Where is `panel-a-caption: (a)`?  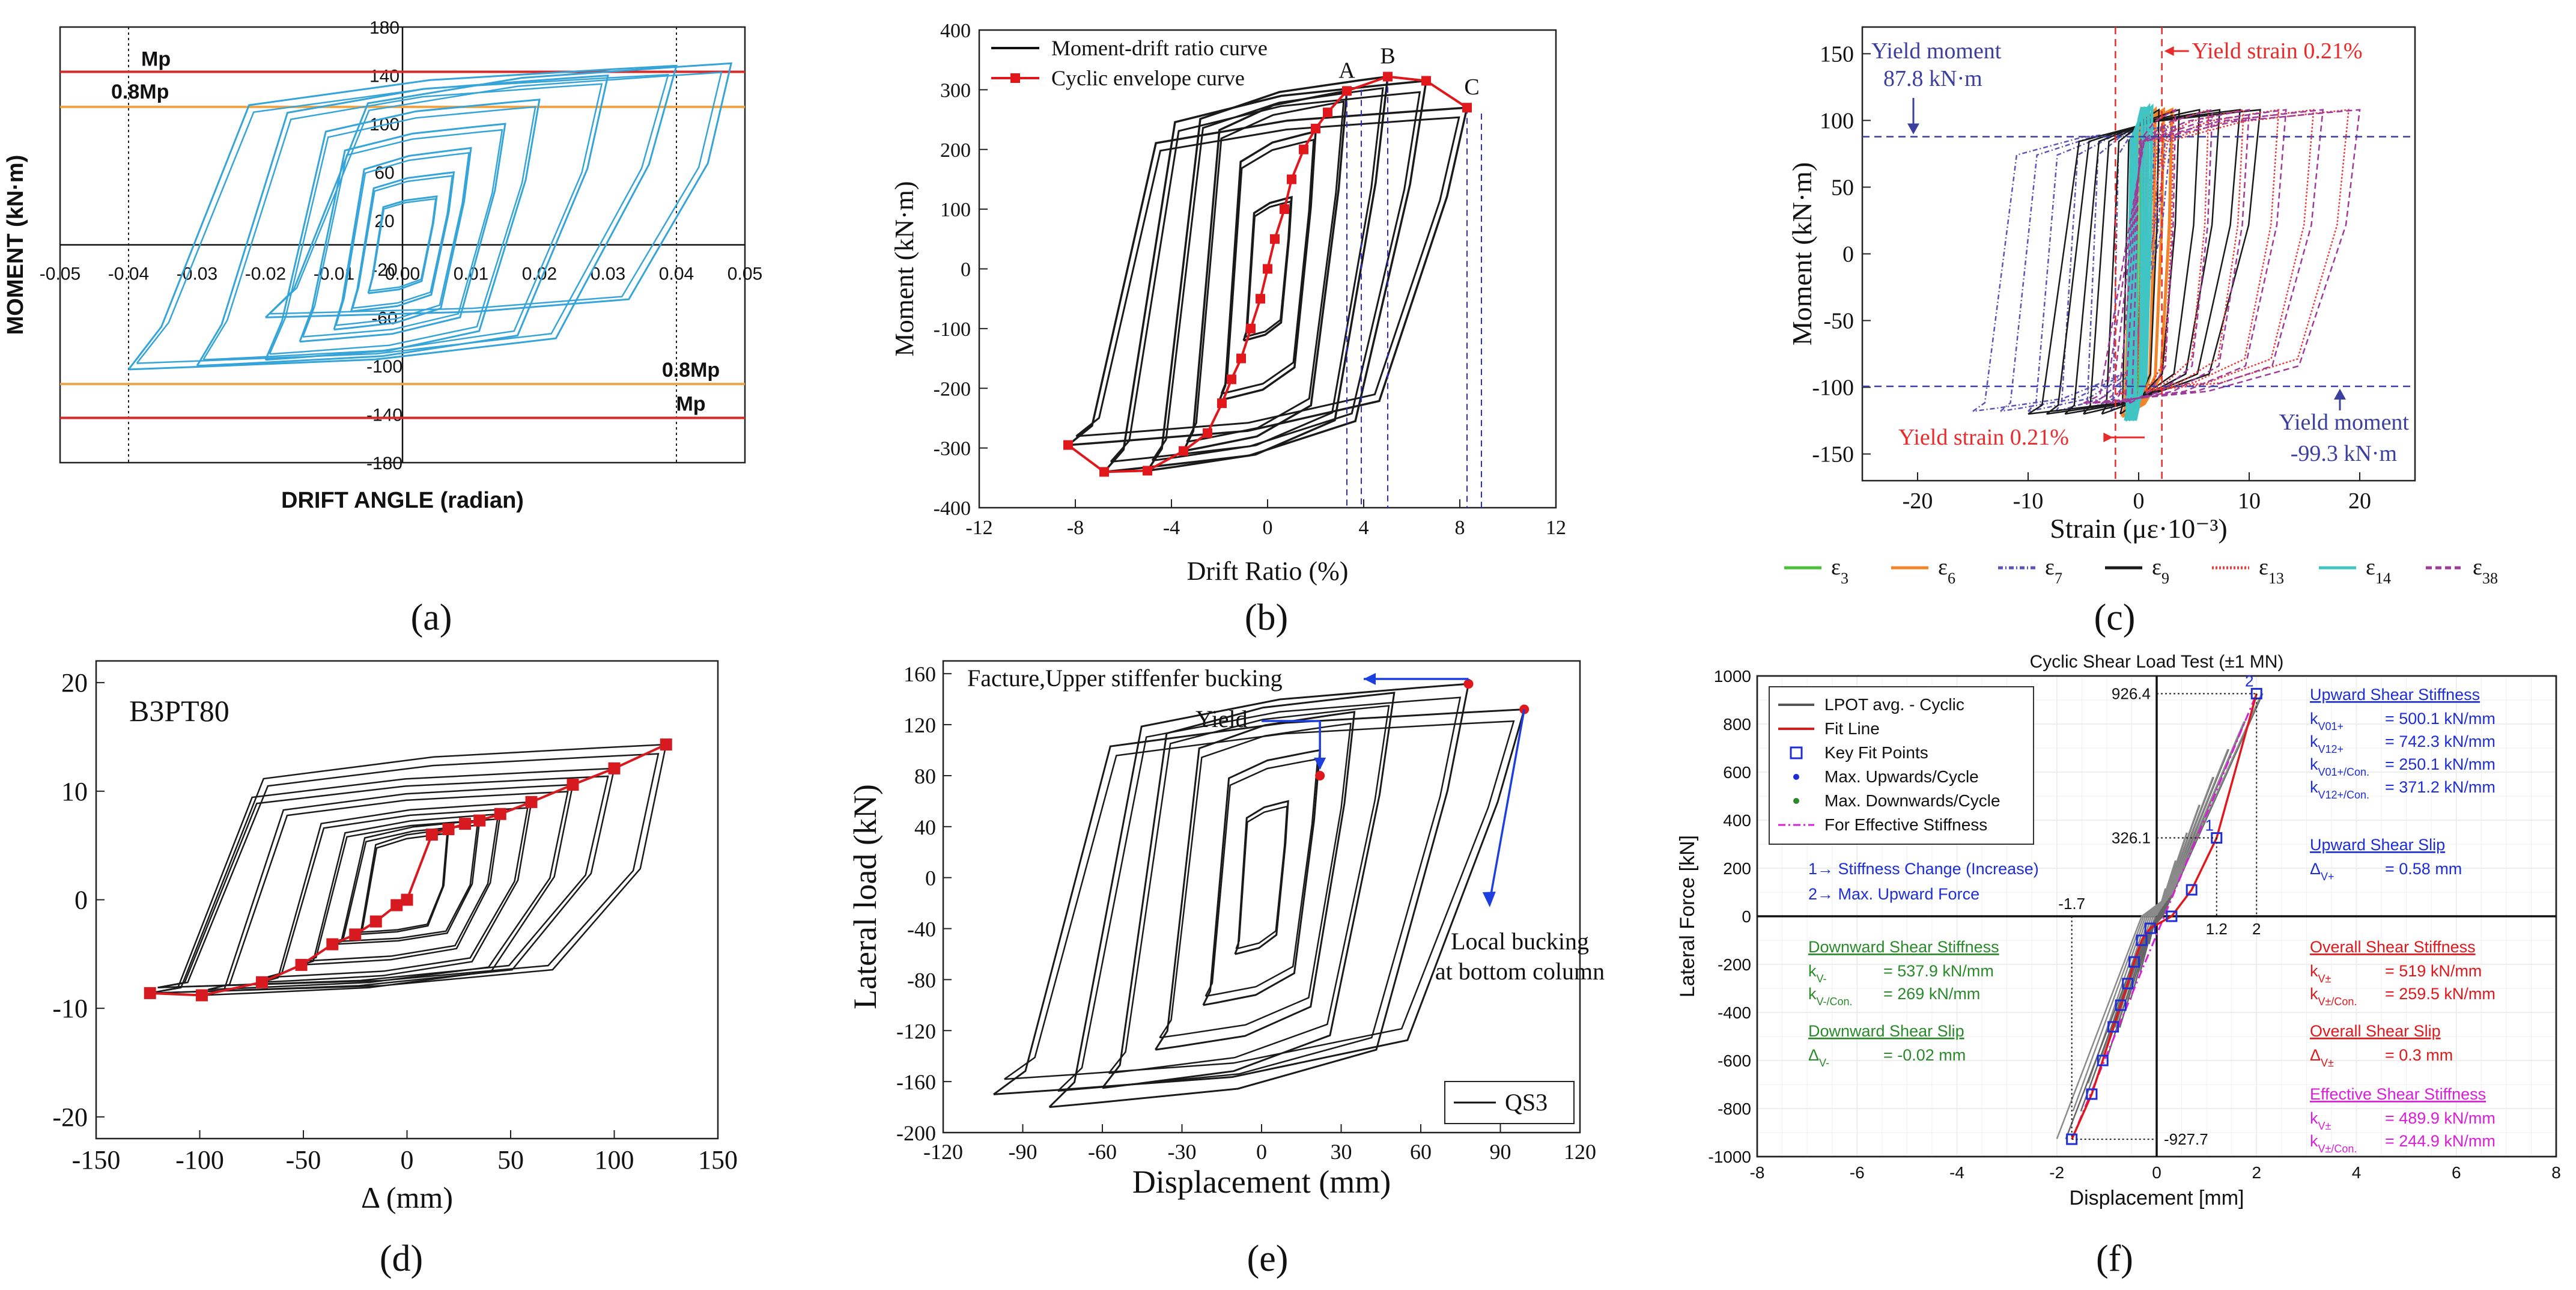
panel-a-caption: (a) is located at coordinates (431, 618).